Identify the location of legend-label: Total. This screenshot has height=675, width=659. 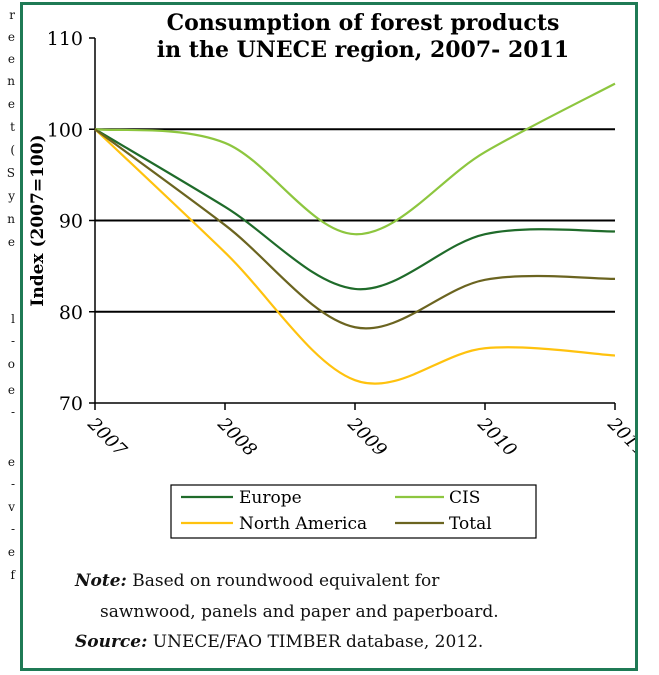
(470, 524).